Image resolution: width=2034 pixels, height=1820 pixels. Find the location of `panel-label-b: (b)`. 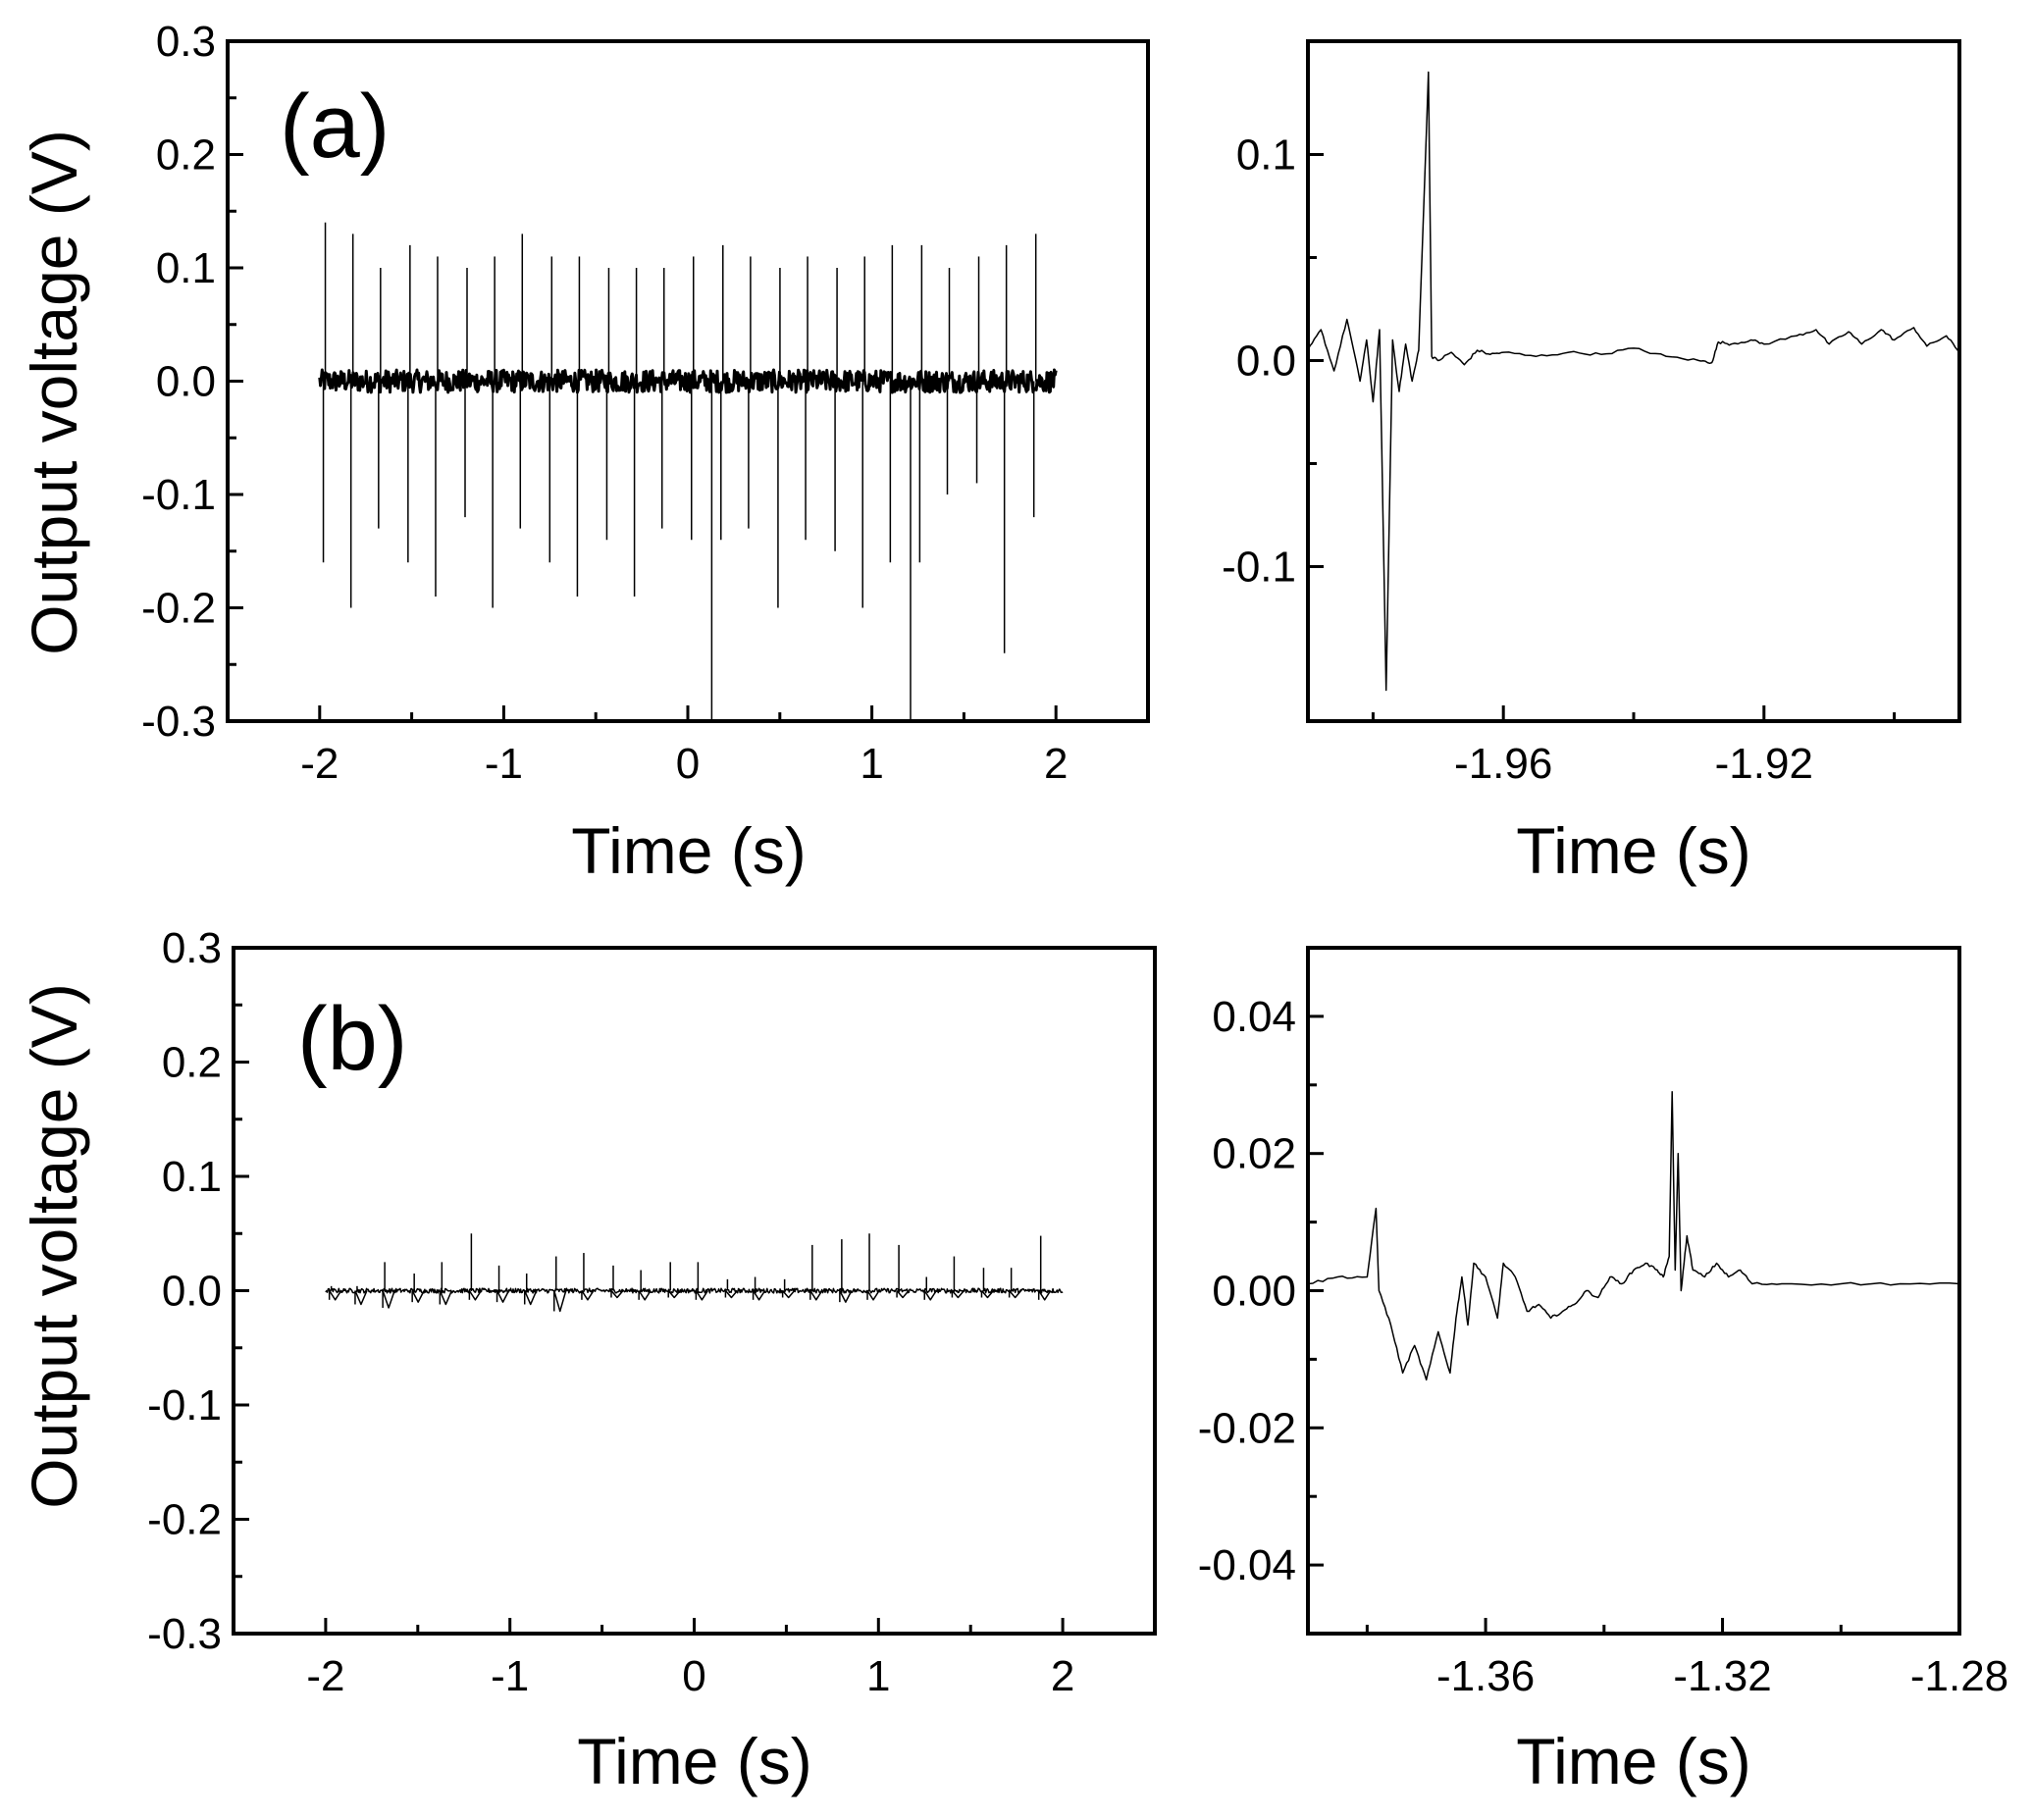

panel-label-b: (b) is located at coordinates (352, 1039).